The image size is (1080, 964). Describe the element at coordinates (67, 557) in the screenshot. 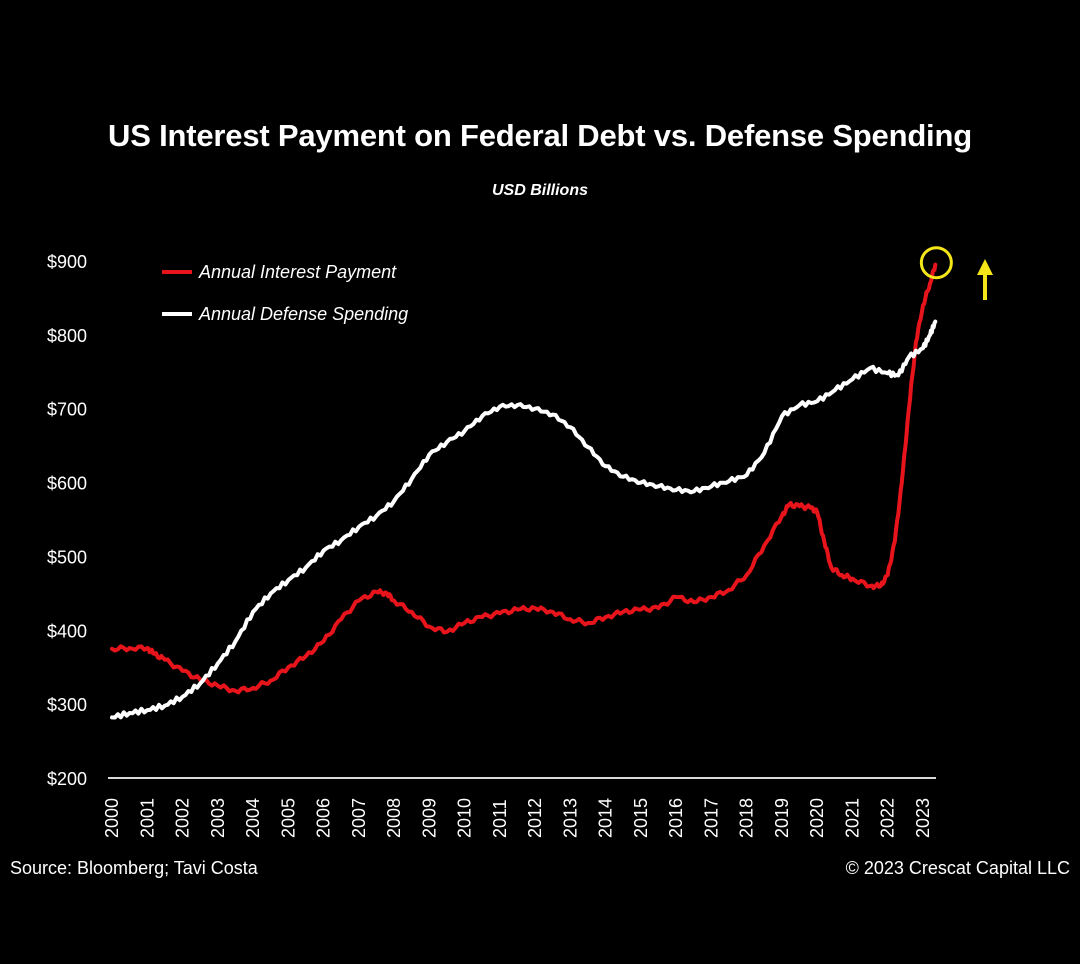

I see `y-tick-label: $500` at that location.